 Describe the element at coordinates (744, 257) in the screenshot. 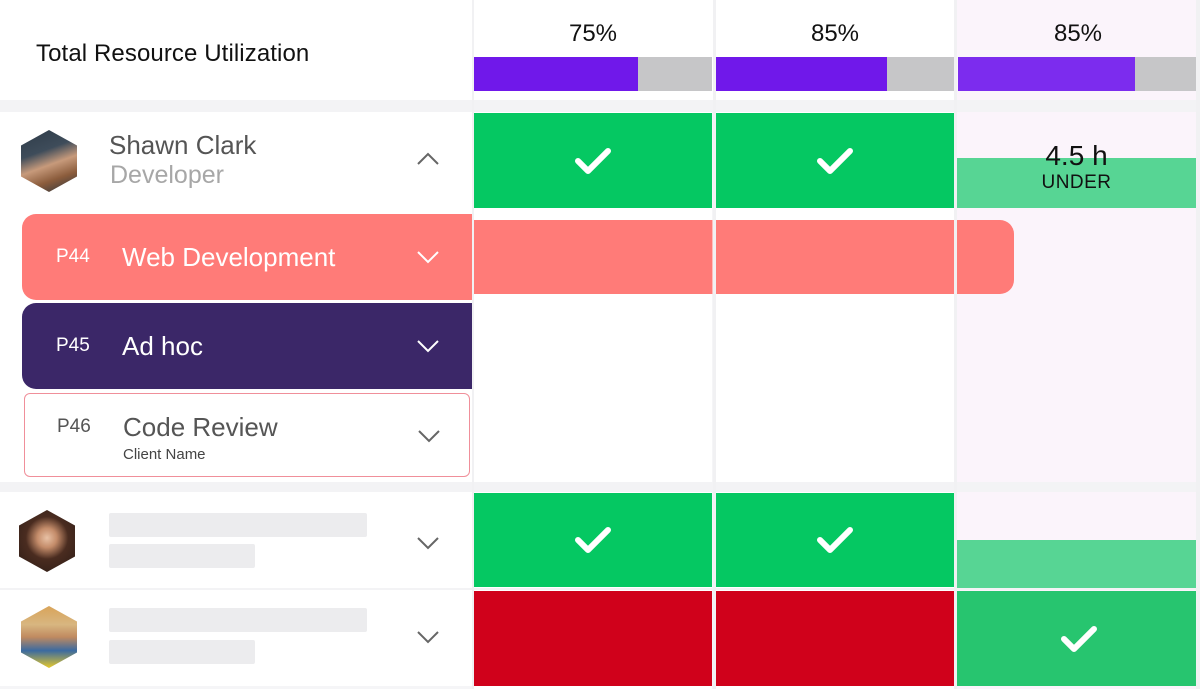

I see `project-timeline-bar` at that location.